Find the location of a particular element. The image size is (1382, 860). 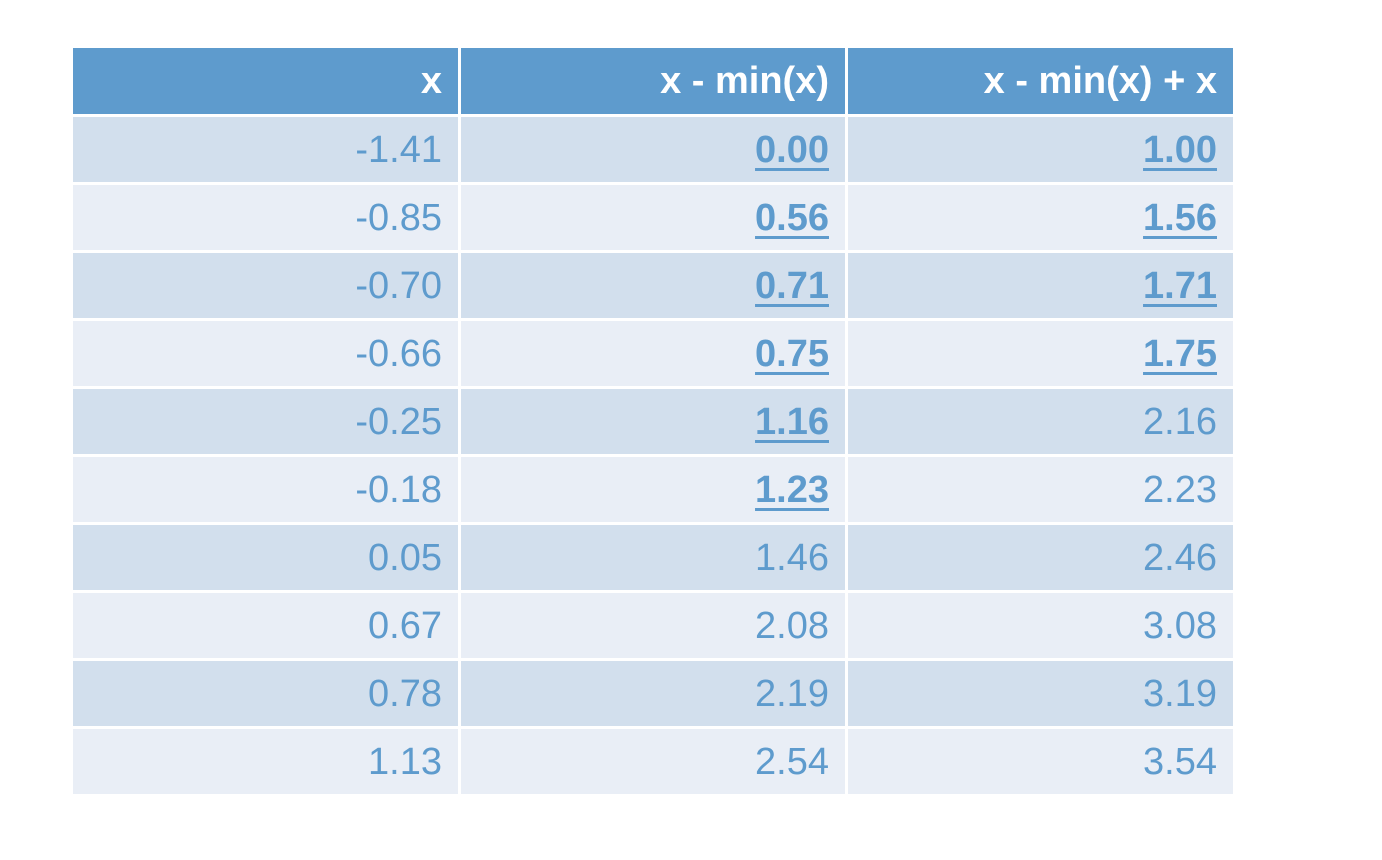

cell-x-minus-min: 0.75 is located at coordinates (653, 353).